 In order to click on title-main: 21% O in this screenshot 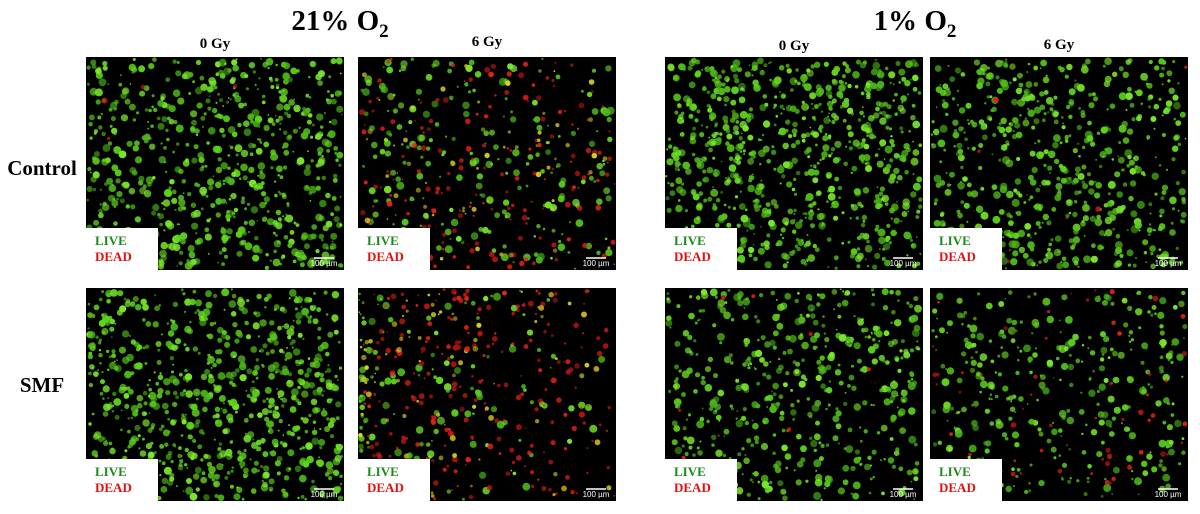, I will do `click(335, 21)`.